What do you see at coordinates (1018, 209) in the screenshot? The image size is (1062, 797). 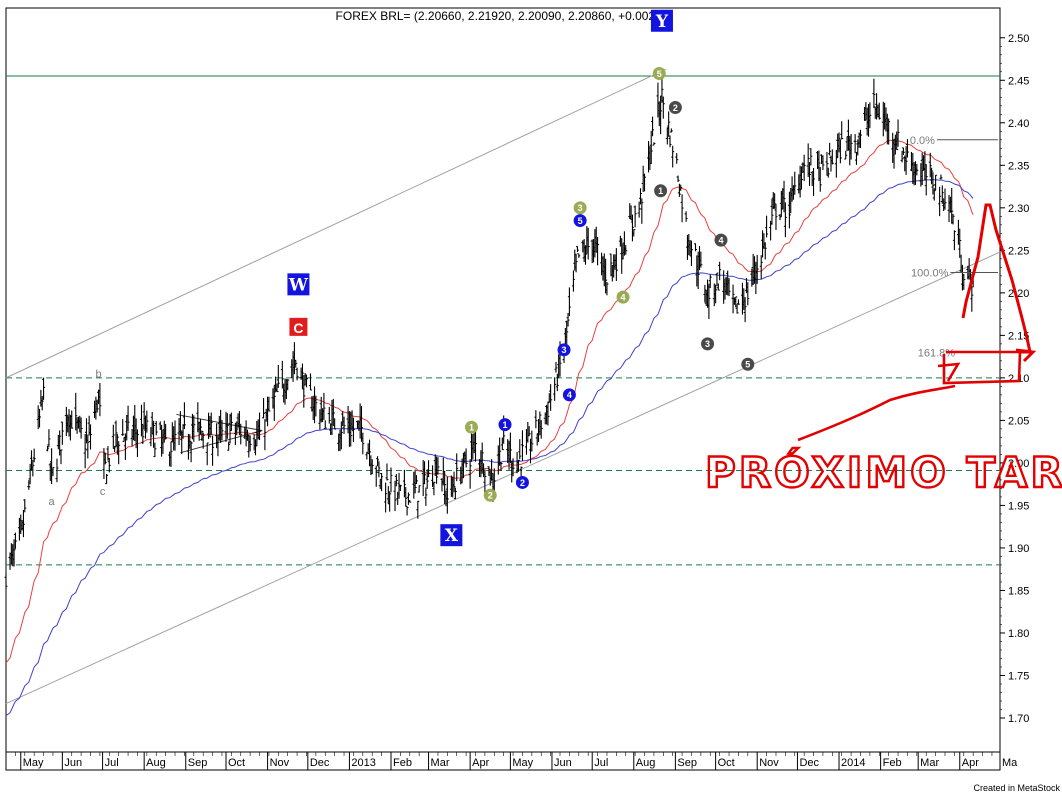 I see `y-tick-label: 2.30` at bounding box center [1018, 209].